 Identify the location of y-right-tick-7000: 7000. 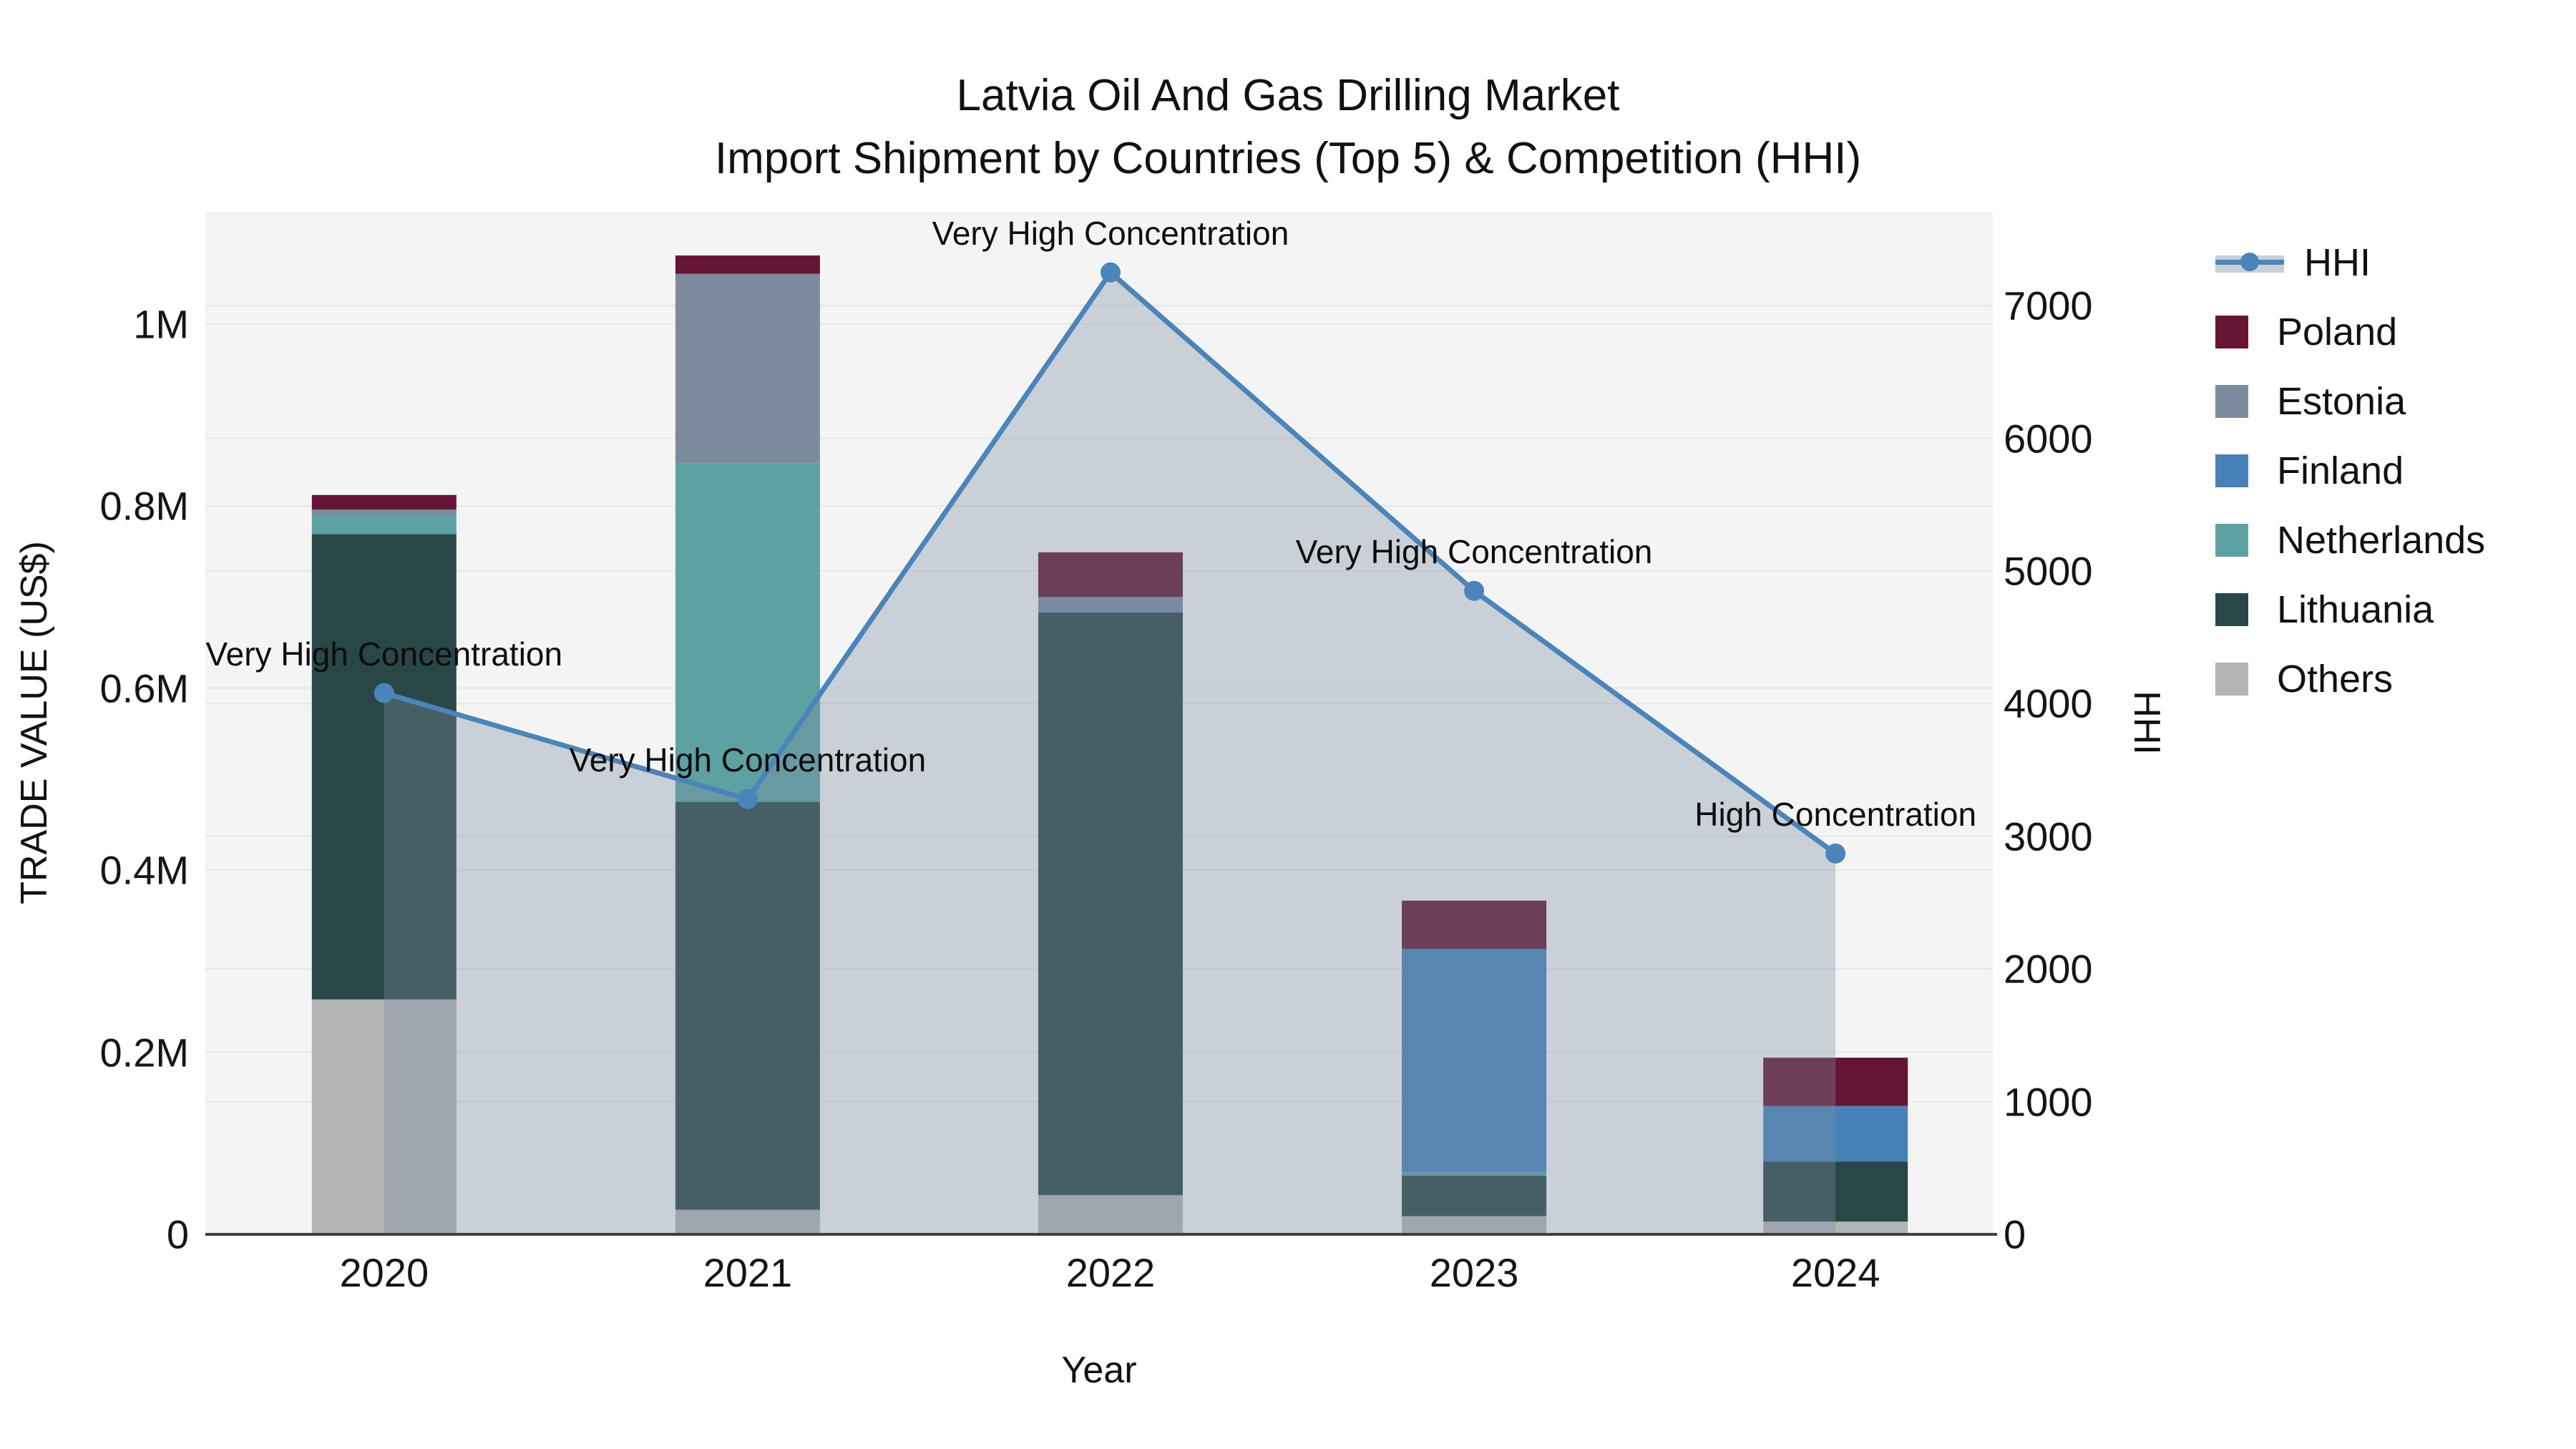
(2048, 305).